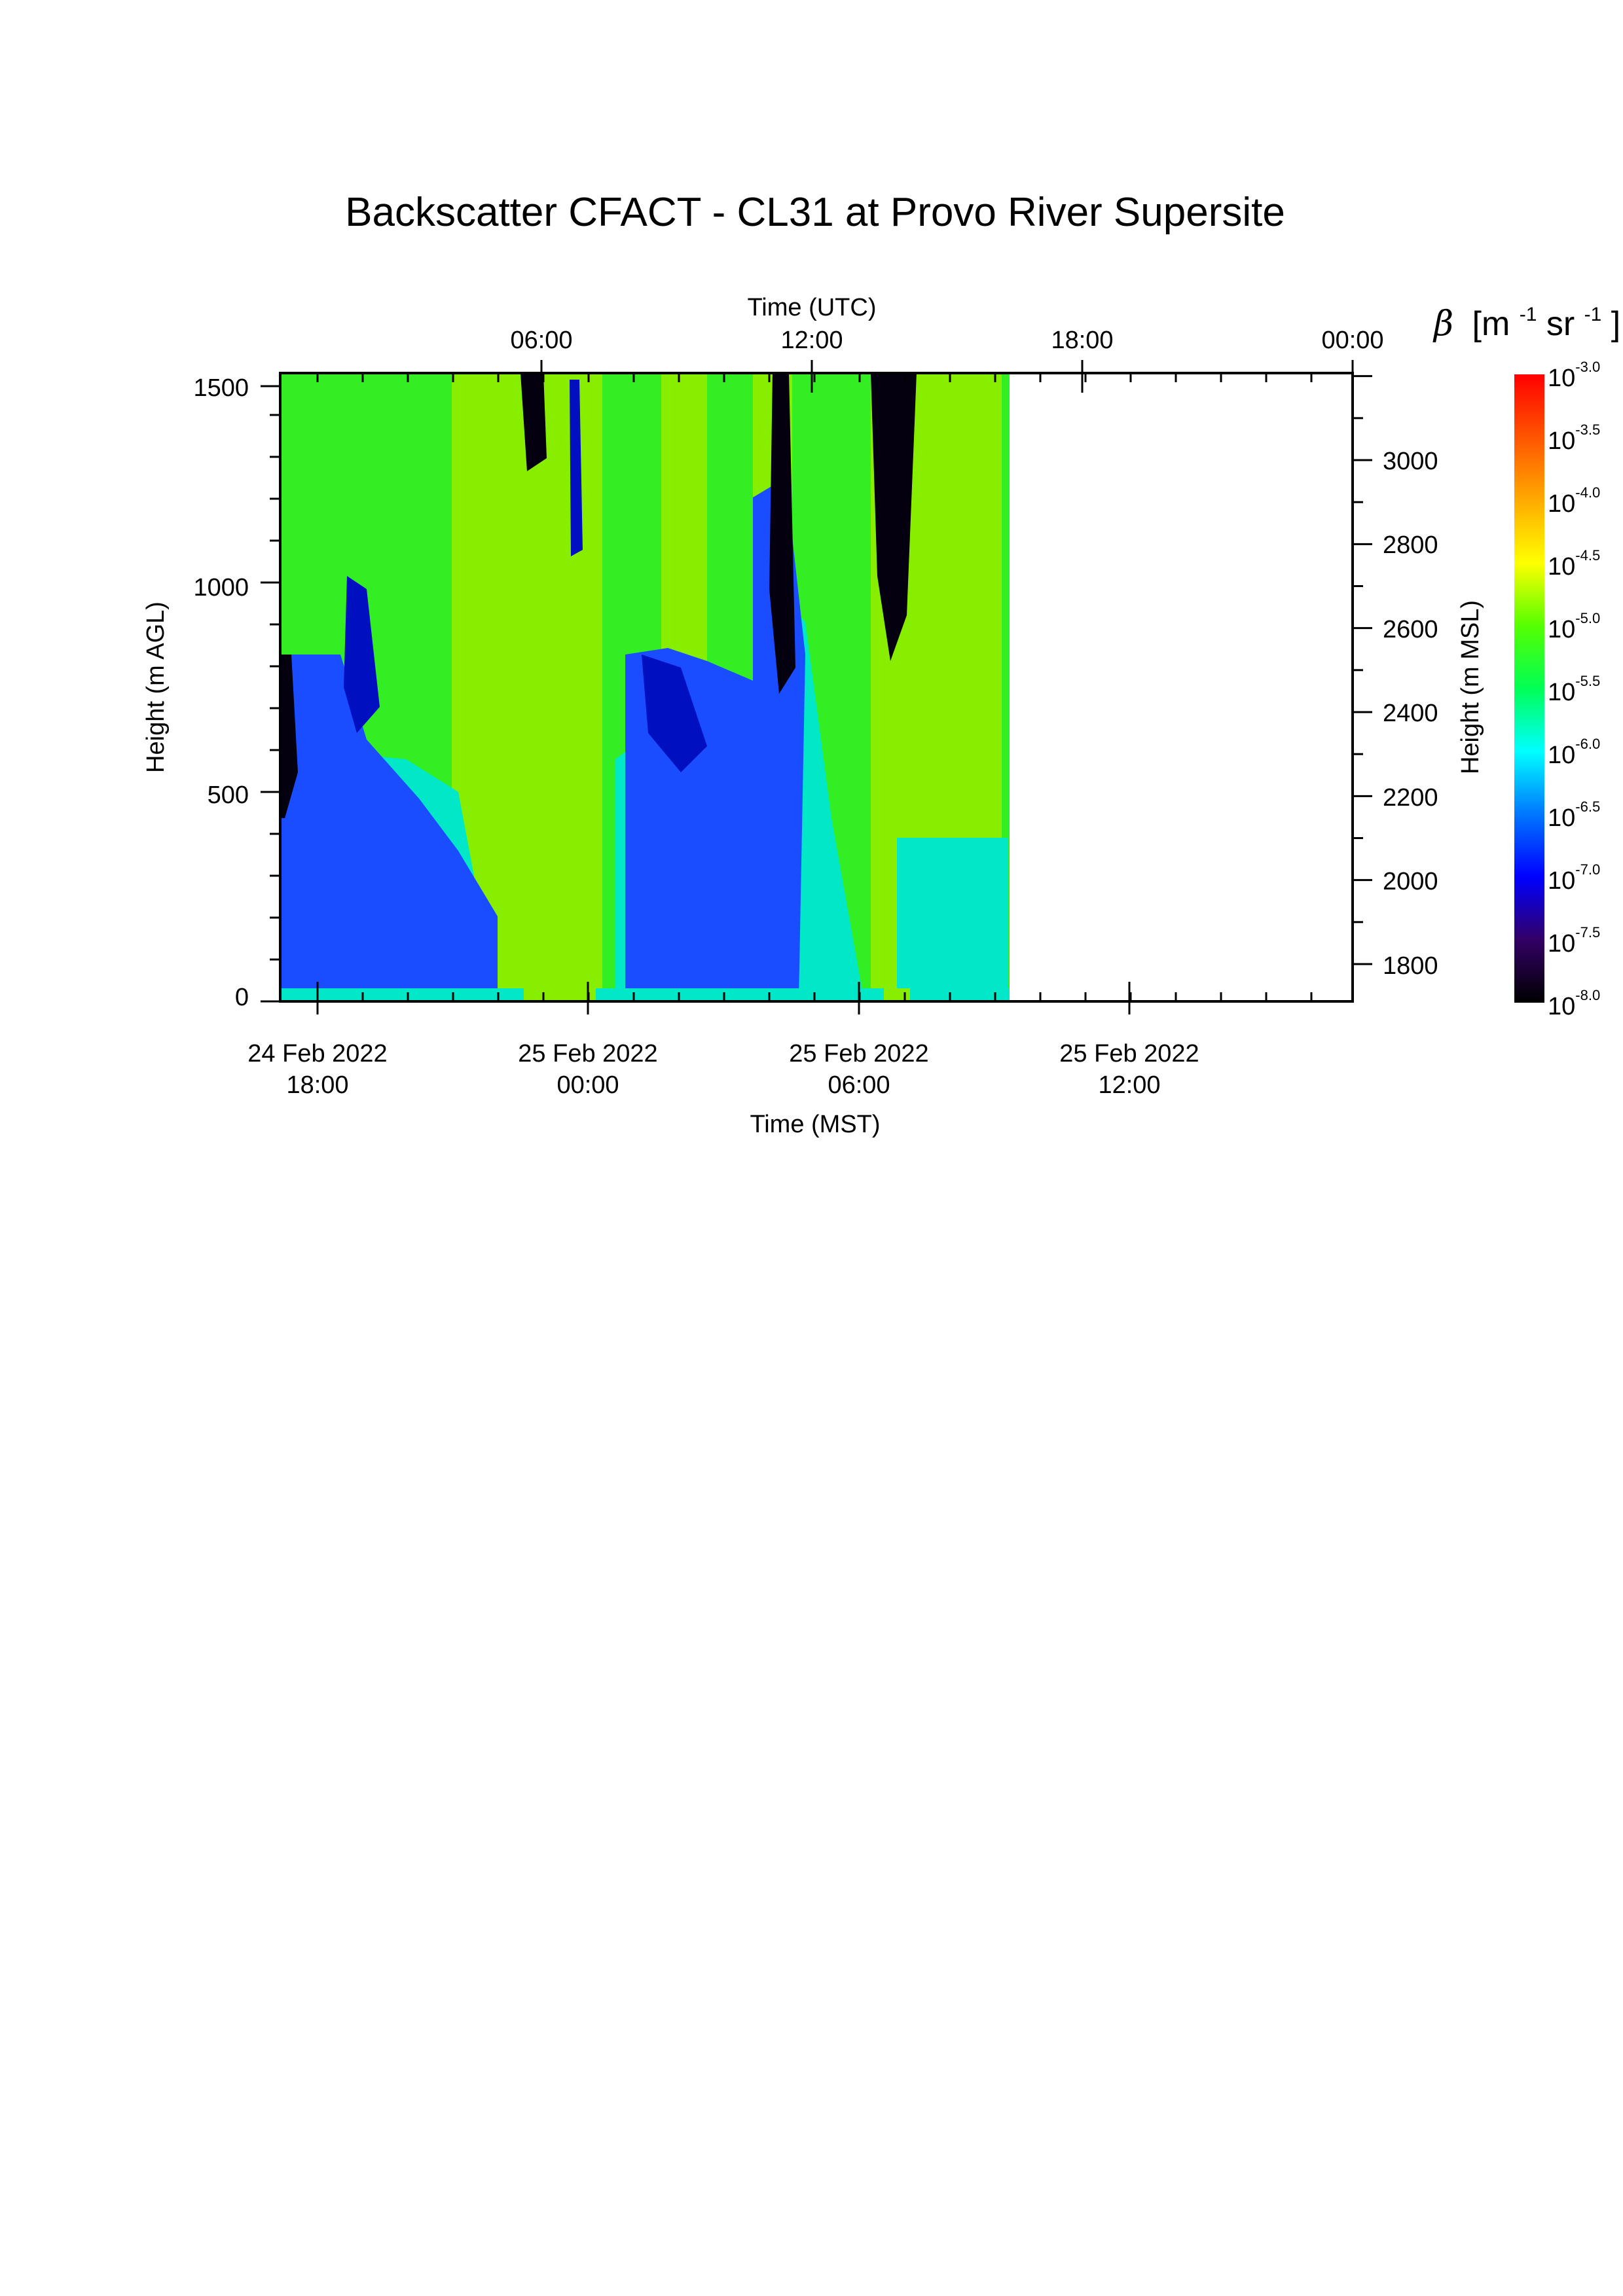  Describe the element at coordinates (1410, 545) in the screenshot. I see `right-tick-label: 2800` at that location.